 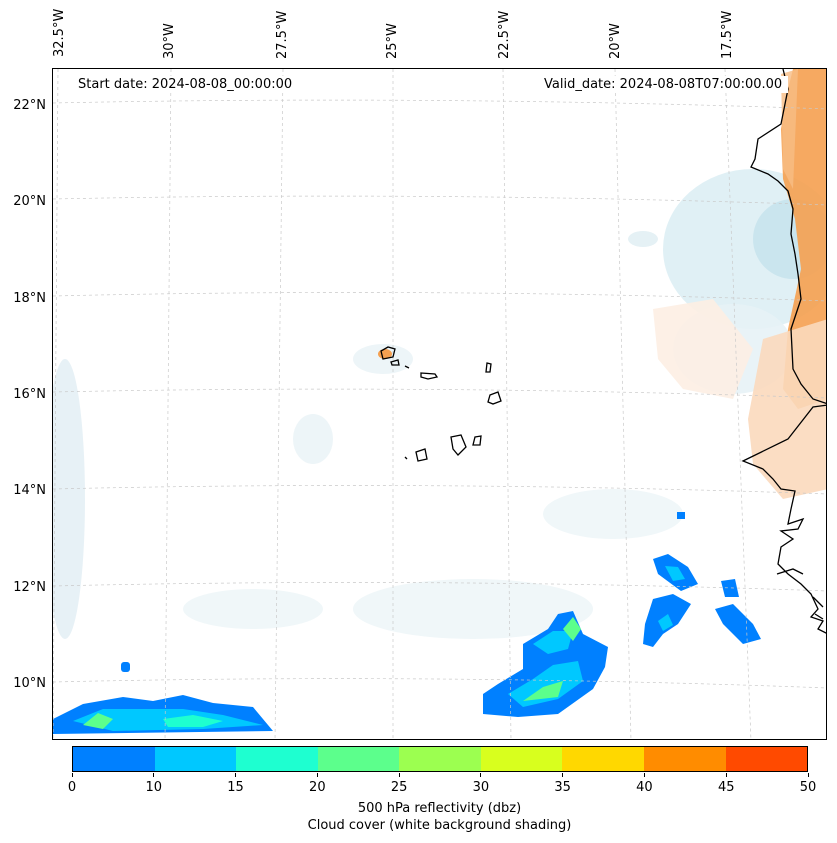 What do you see at coordinates (727, 34) in the screenshot?
I see `lon-label: 17.5°W` at bounding box center [727, 34].